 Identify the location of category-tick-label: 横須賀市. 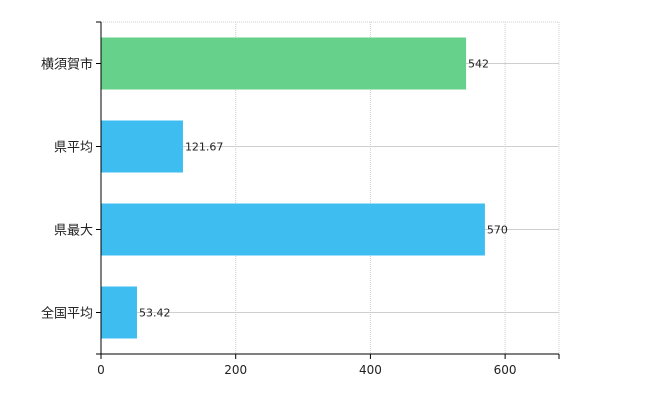
(67, 65).